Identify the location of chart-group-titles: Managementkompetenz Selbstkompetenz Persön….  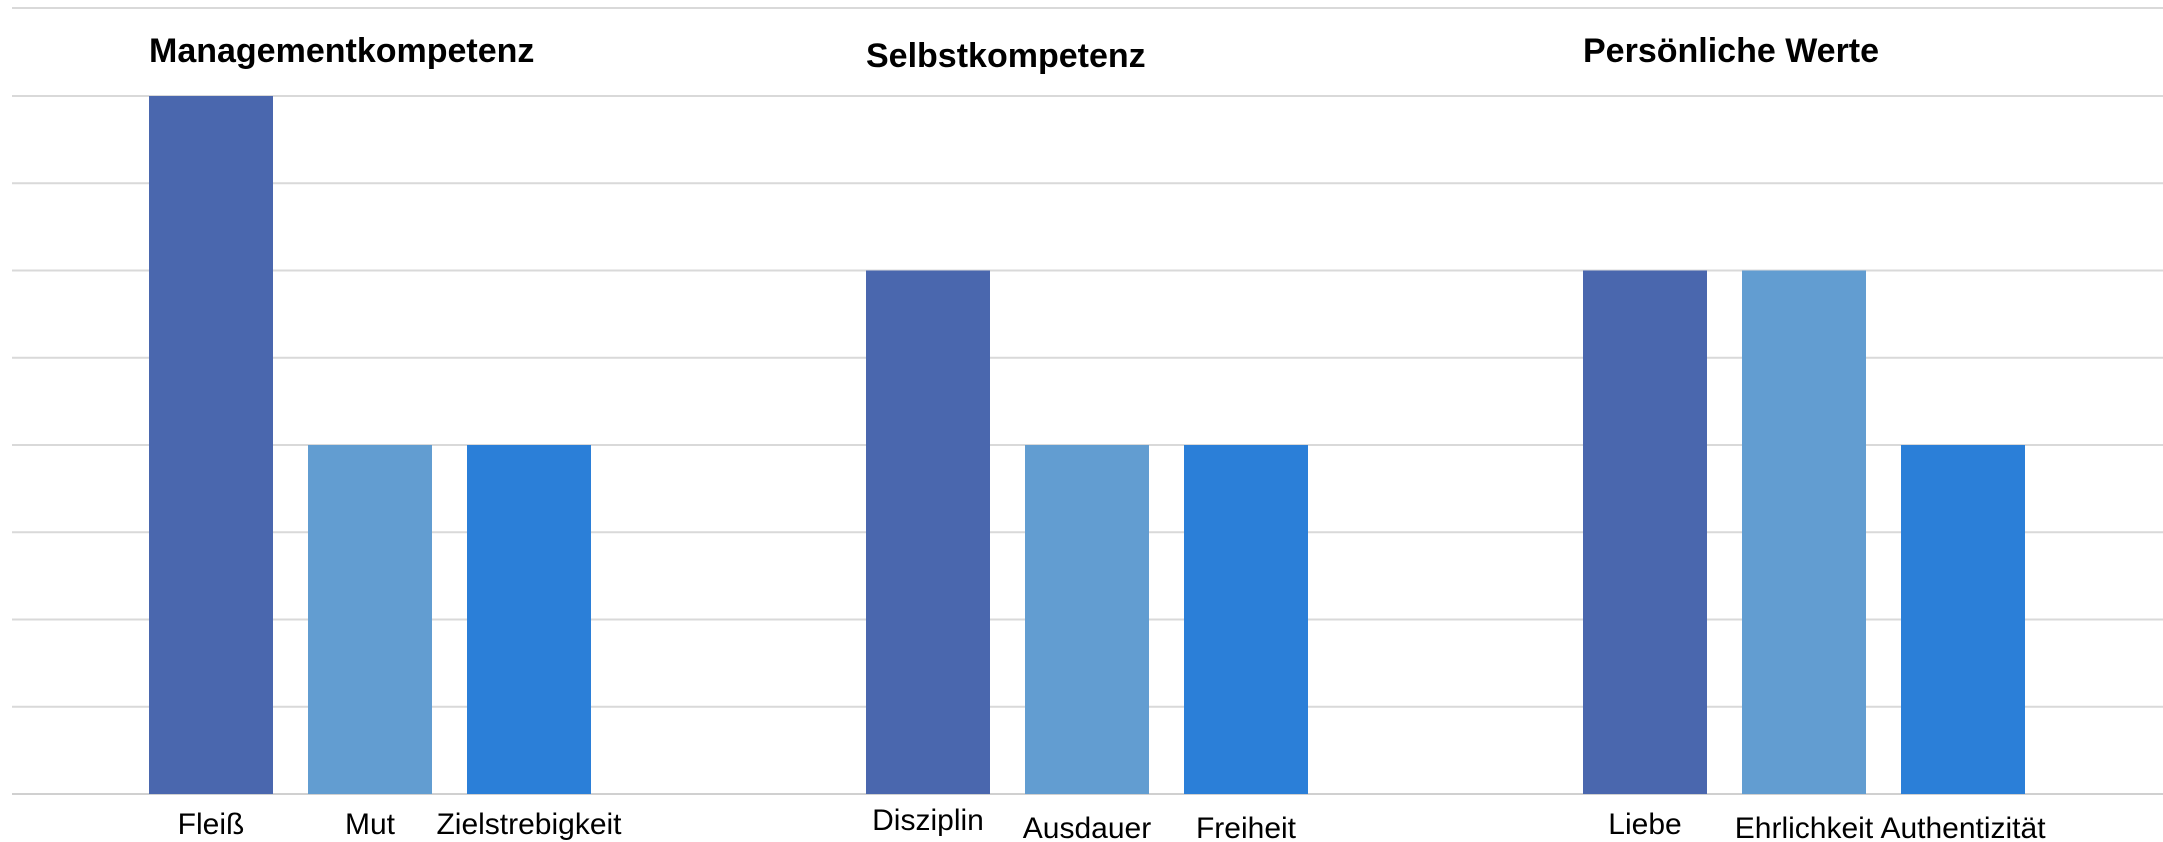
(1014, 53).